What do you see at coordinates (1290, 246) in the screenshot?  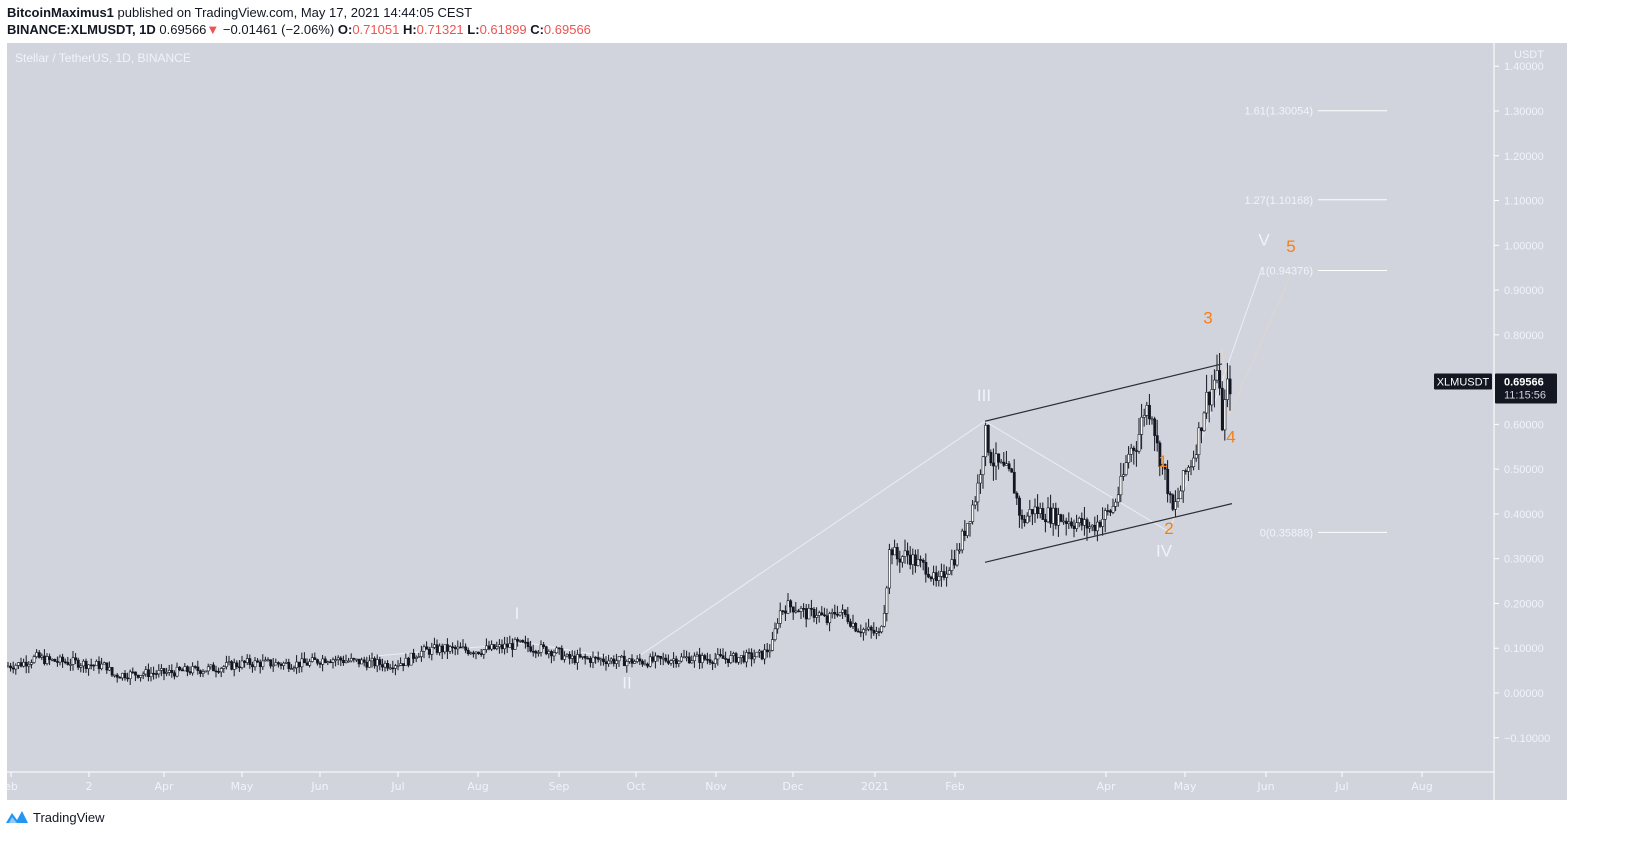 I see `wave-label-5: 5` at bounding box center [1290, 246].